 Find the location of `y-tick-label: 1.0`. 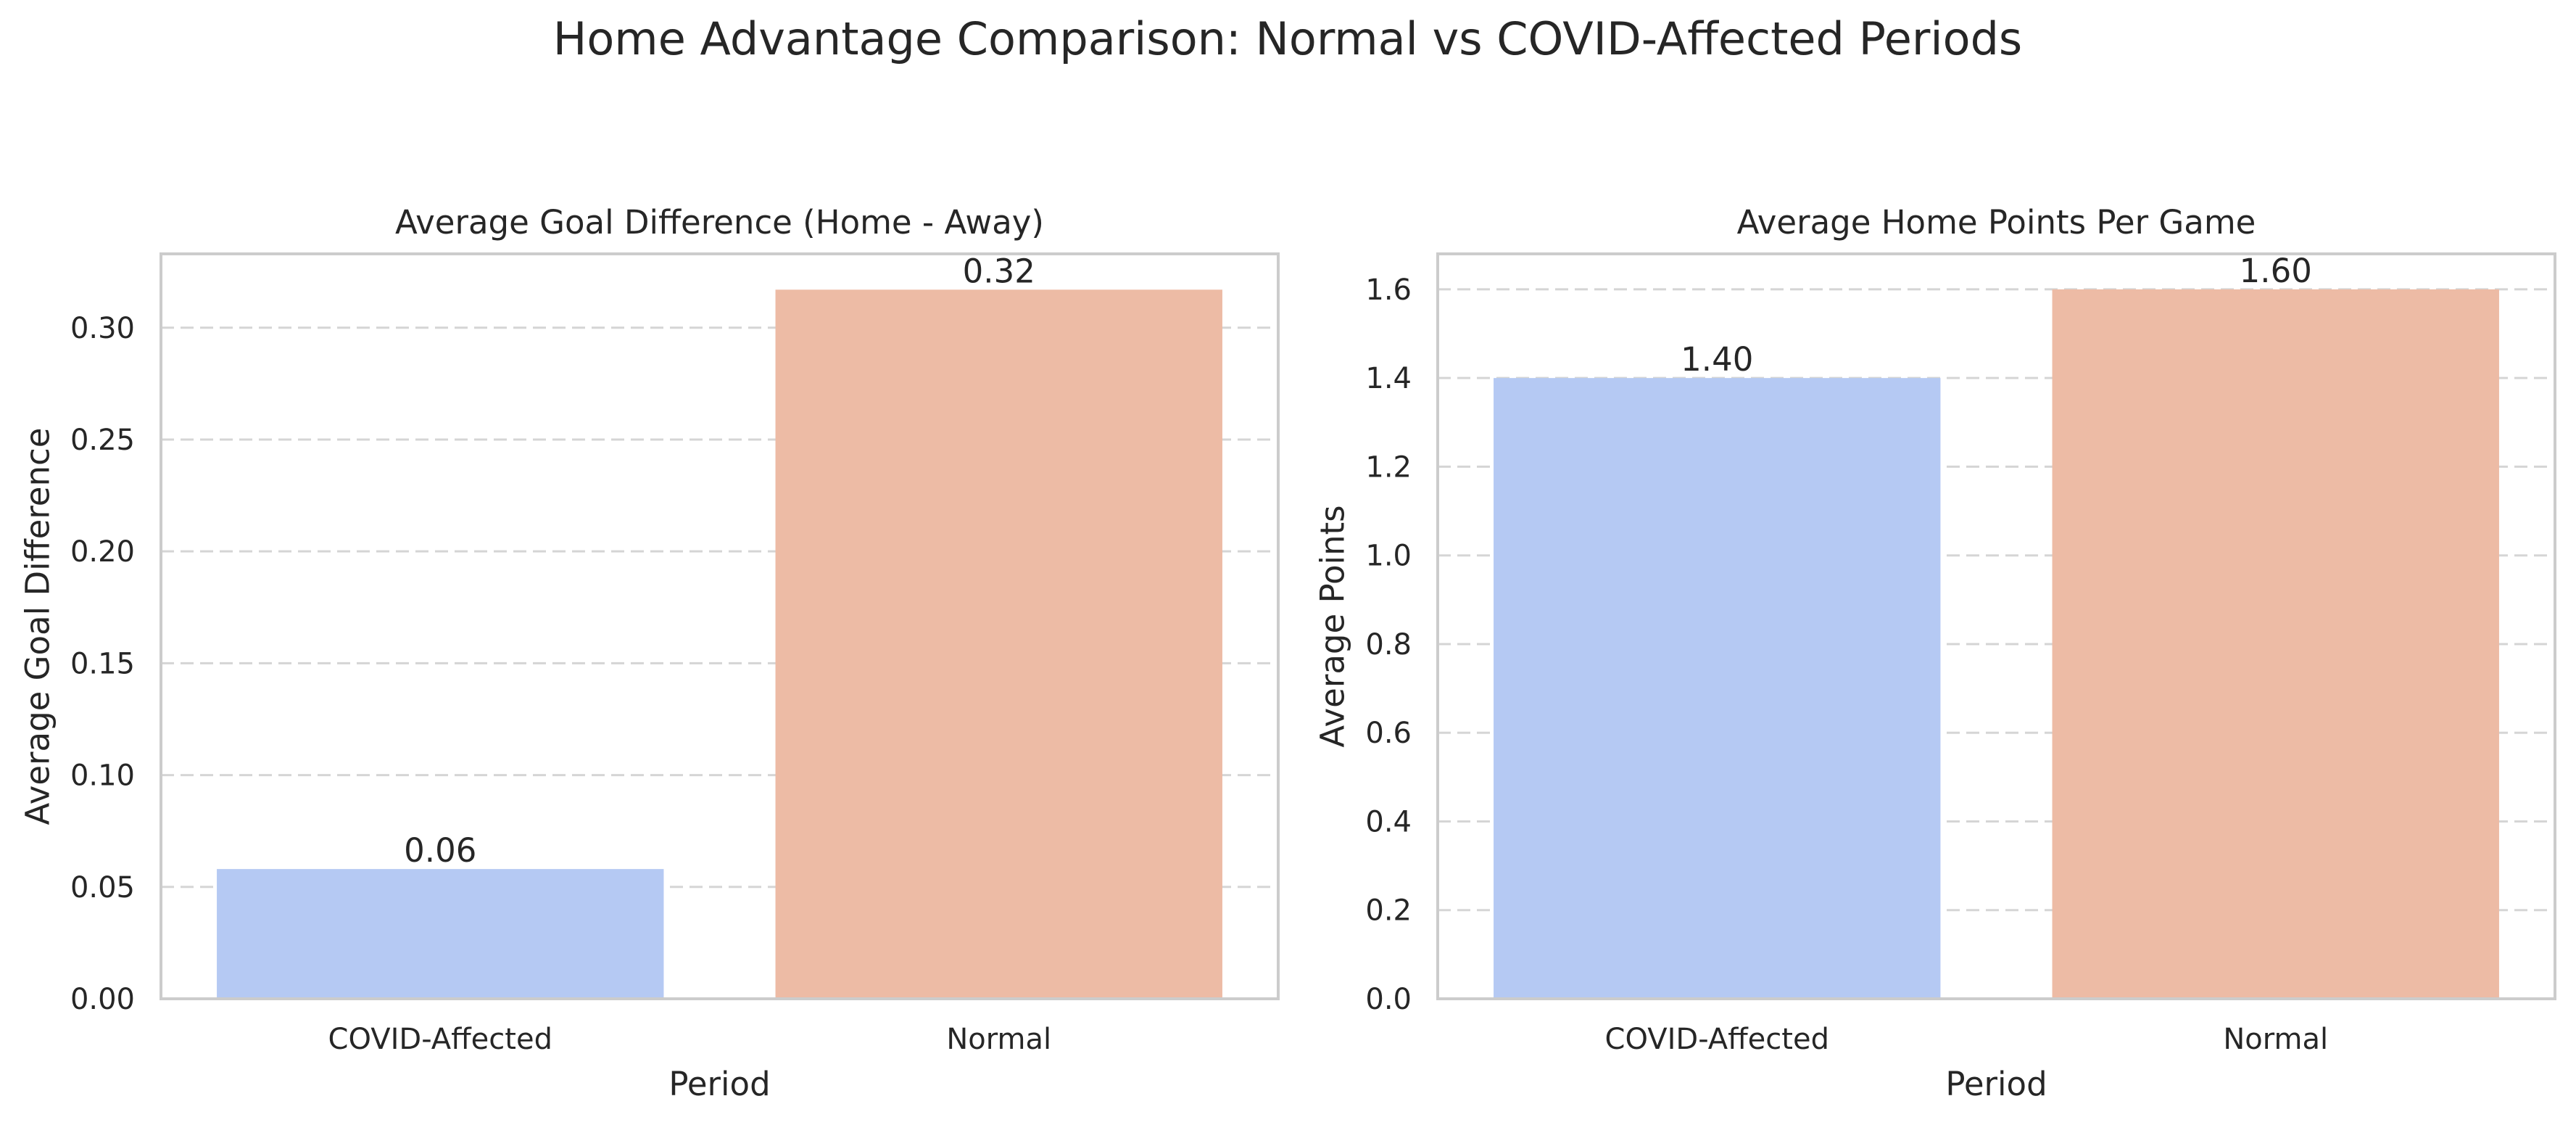

y-tick-label: 1.0 is located at coordinates (1388, 556).